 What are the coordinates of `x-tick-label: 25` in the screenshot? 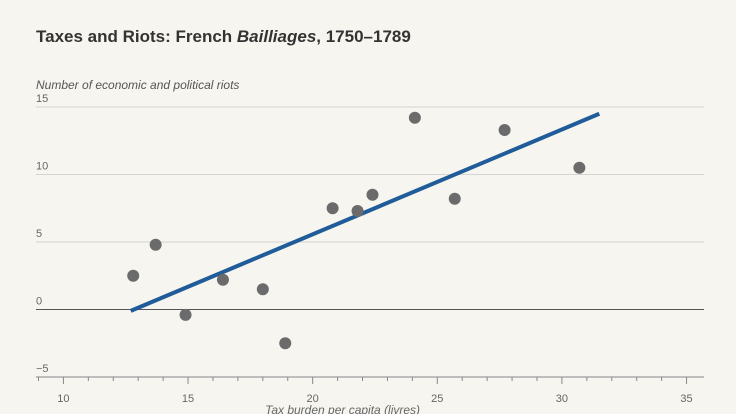 It's located at (437, 399).